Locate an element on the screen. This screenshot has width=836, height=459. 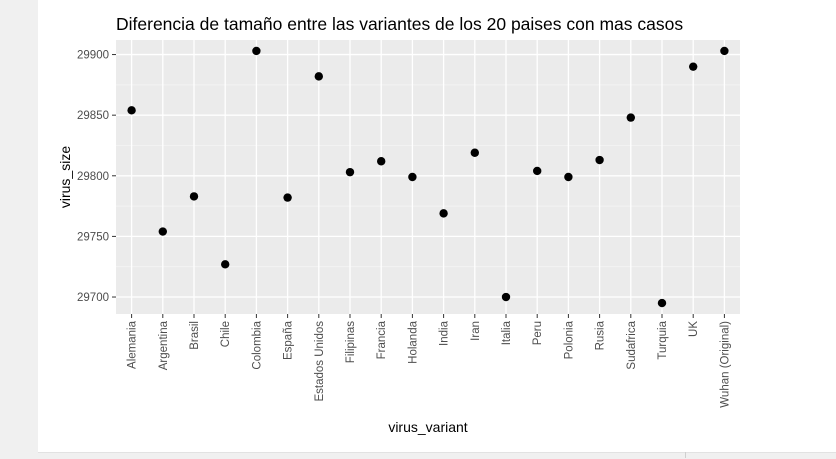
y-tick-label: 29900 is located at coordinates (93, 56).